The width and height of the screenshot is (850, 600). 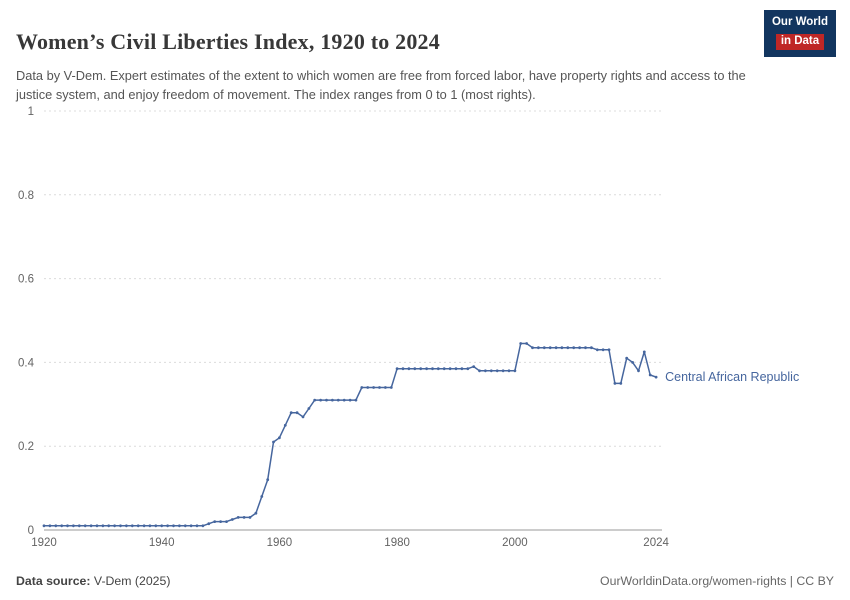 What do you see at coordinates (26, 280) in the screenshot?
I see `y-tick-label: 0.6` at bounding box center [26, 280].